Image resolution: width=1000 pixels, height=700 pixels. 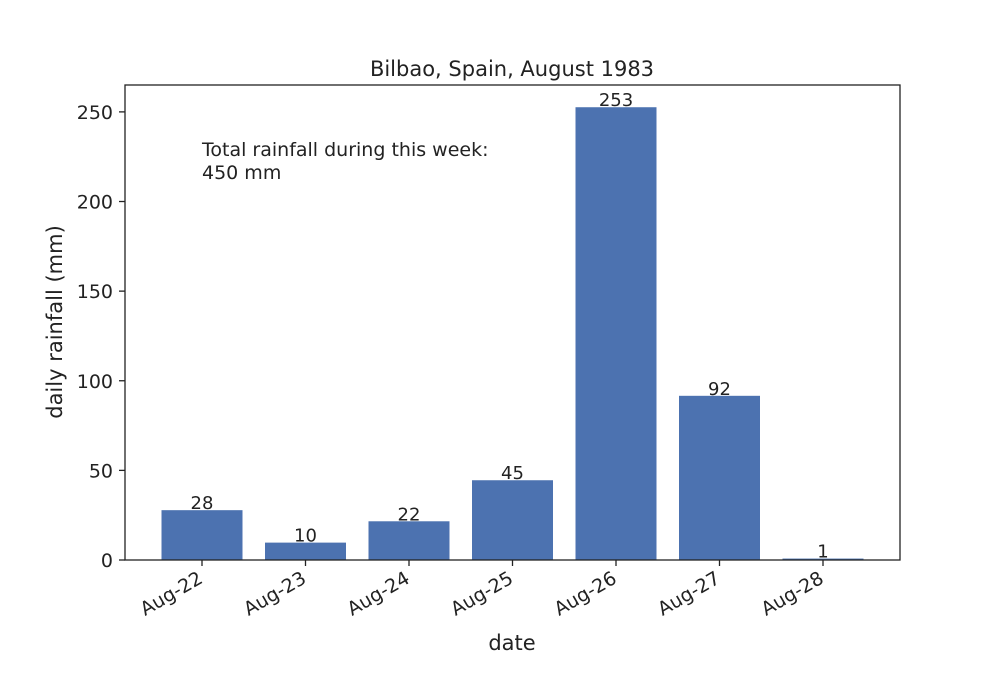 I want to click on x-axis-title: date, so click(x=511, y=643).